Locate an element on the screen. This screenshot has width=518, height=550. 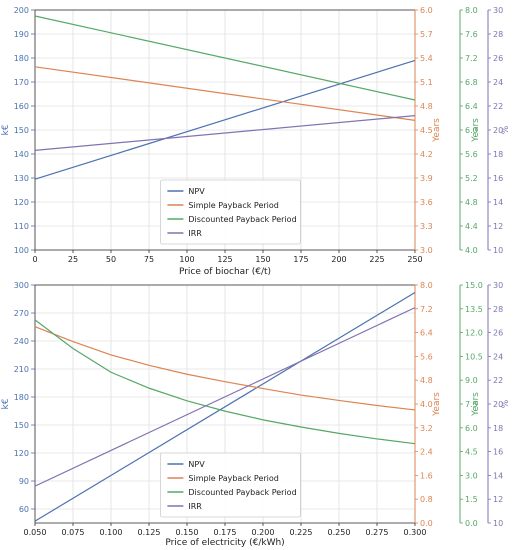
y-tick-label: 4.2 is located at coordinates (426, 154).